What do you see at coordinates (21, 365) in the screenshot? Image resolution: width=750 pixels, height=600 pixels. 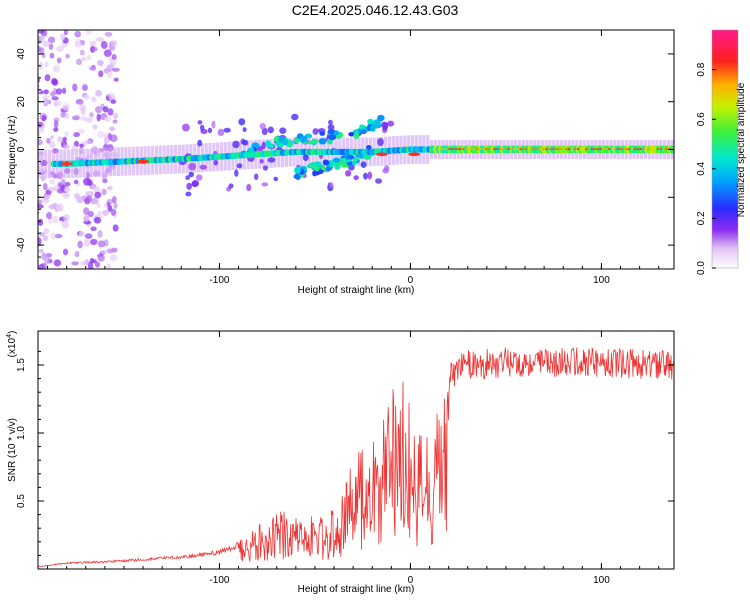 I see `bottom-y-tick-label: 1.5` at bounding box center [21, 365].